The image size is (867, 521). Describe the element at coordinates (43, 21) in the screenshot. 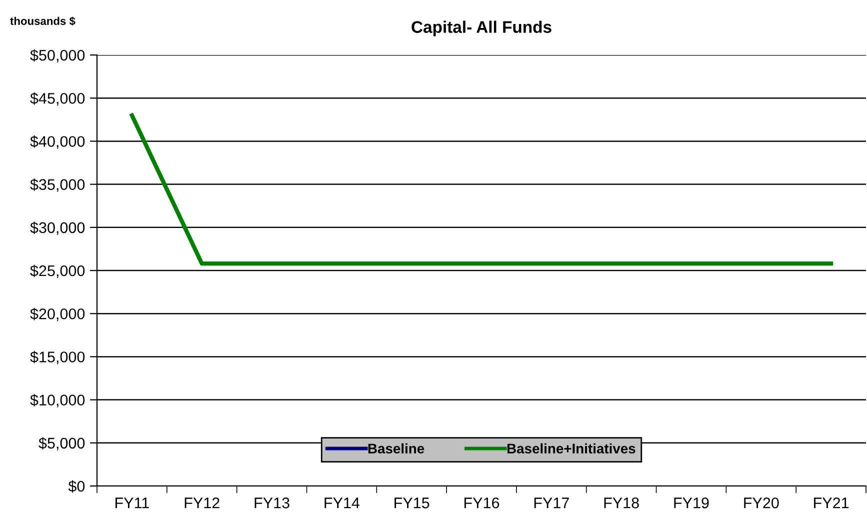

I see `y-axis-title: thousands $` at that location.